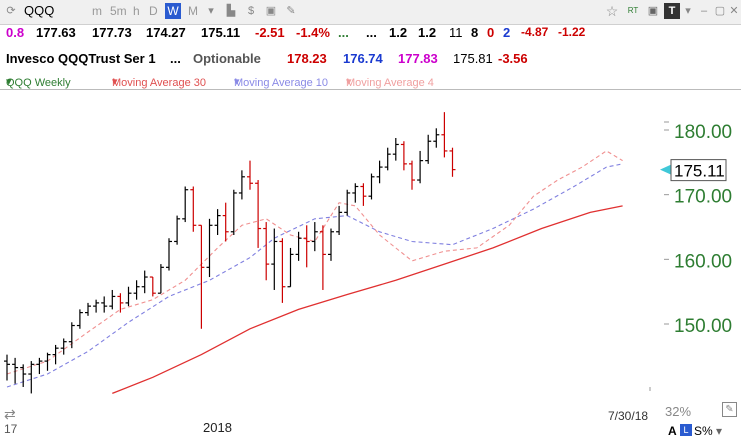  I want to click on legend-ma4: Moving Average 4 ▾, so click(390, 82).